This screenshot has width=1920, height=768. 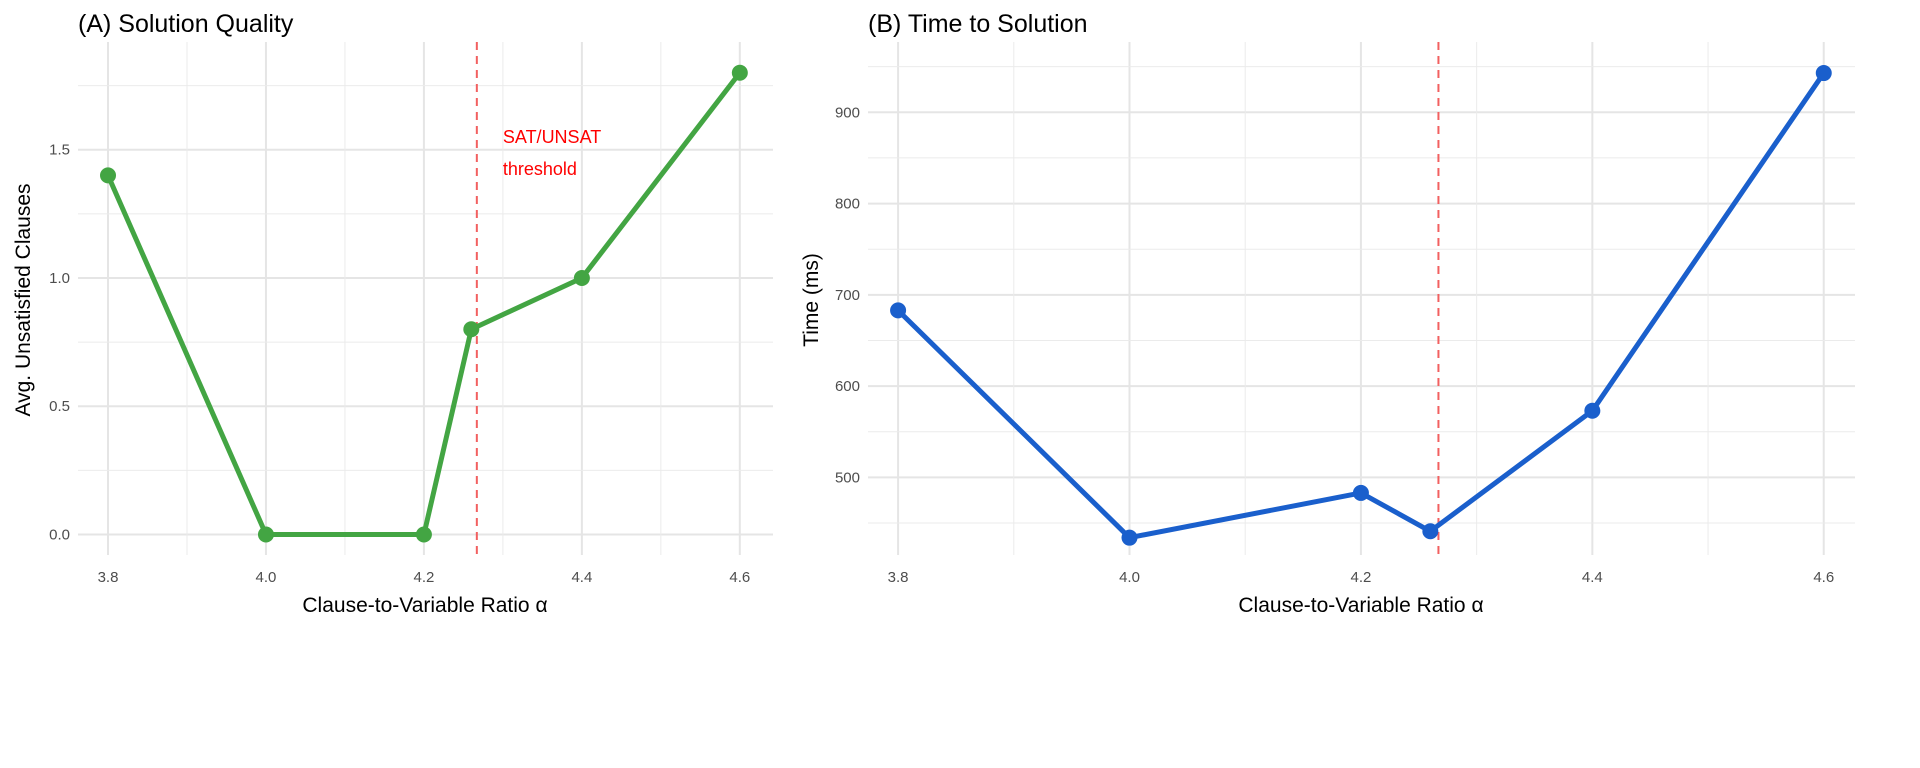 What do you see at coordinates (847, 112) in the screenshot?
I see `y-tick-label: 900` at bounding box center [847, 112].